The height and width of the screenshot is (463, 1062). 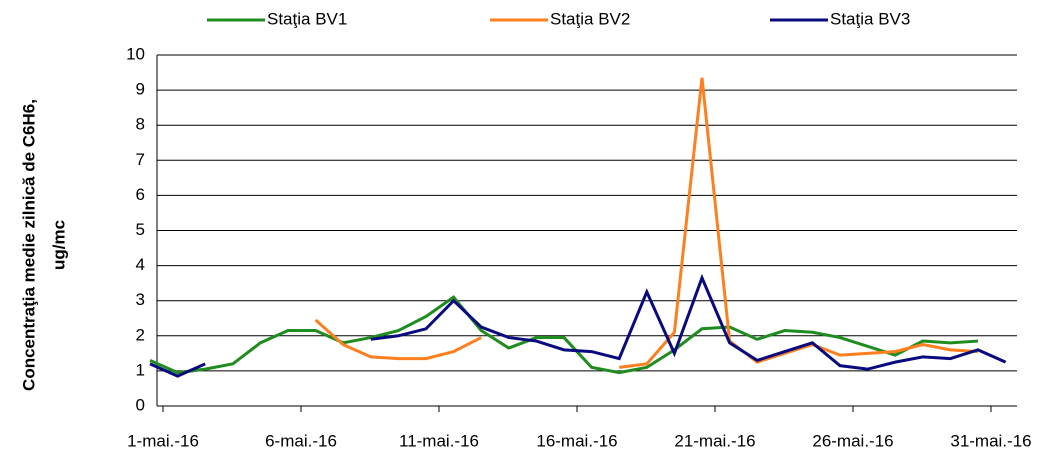 What do you see at coordinates (140, 194) in the screenshot?
I see `y-tick-label: 6` at bounding box center [140, 194].